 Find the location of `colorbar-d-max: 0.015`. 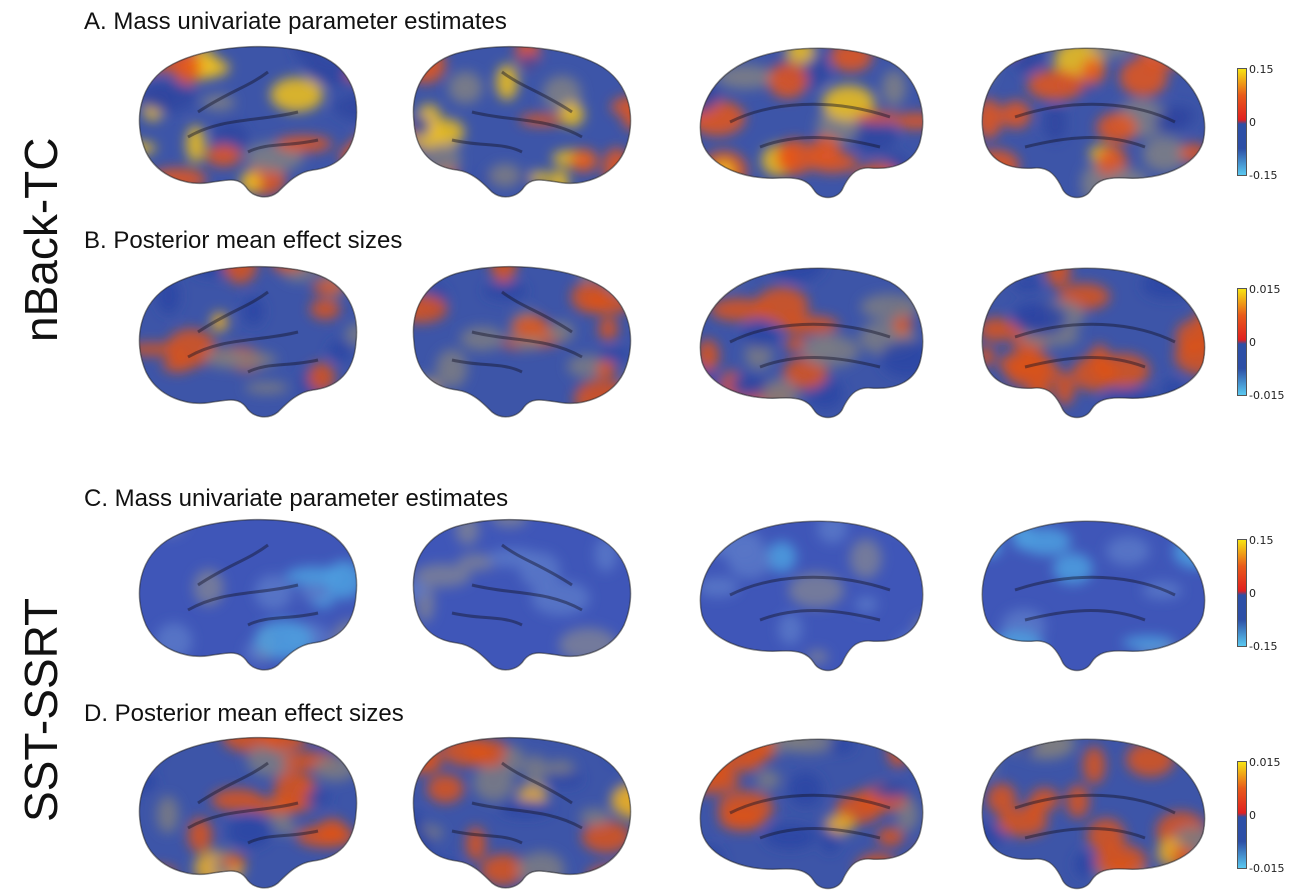

colorbar-d-max: 0.015 is located at coordinates (1265, 762).